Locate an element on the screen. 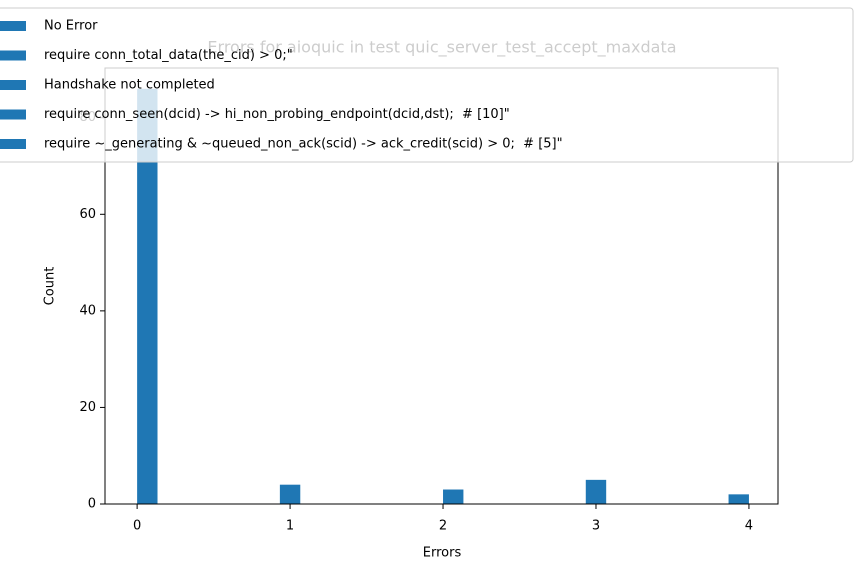 This screenshot has width=864, height=576. x-tick-label: 3 is located at coordinates (596, 526).